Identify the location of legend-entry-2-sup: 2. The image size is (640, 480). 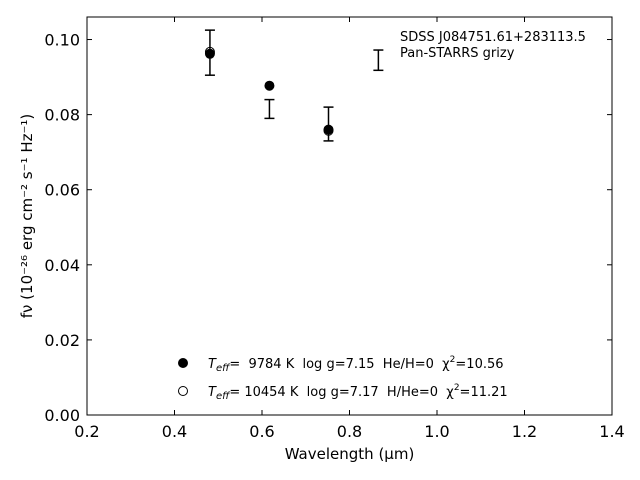
(457, 388).